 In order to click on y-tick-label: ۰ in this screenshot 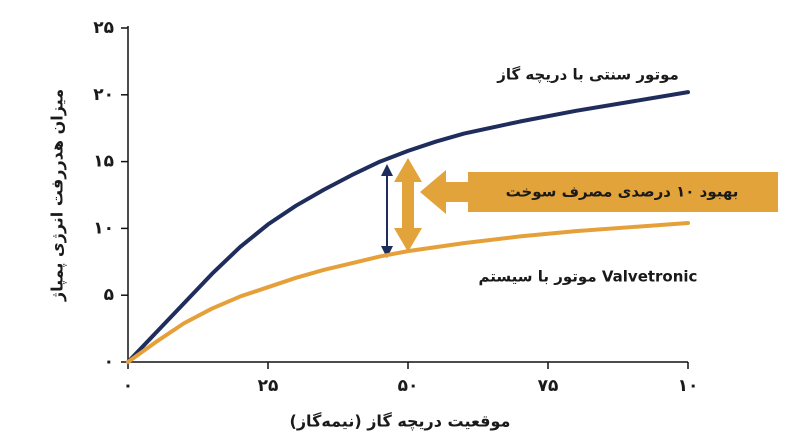, I will do `click(109, 362)`.